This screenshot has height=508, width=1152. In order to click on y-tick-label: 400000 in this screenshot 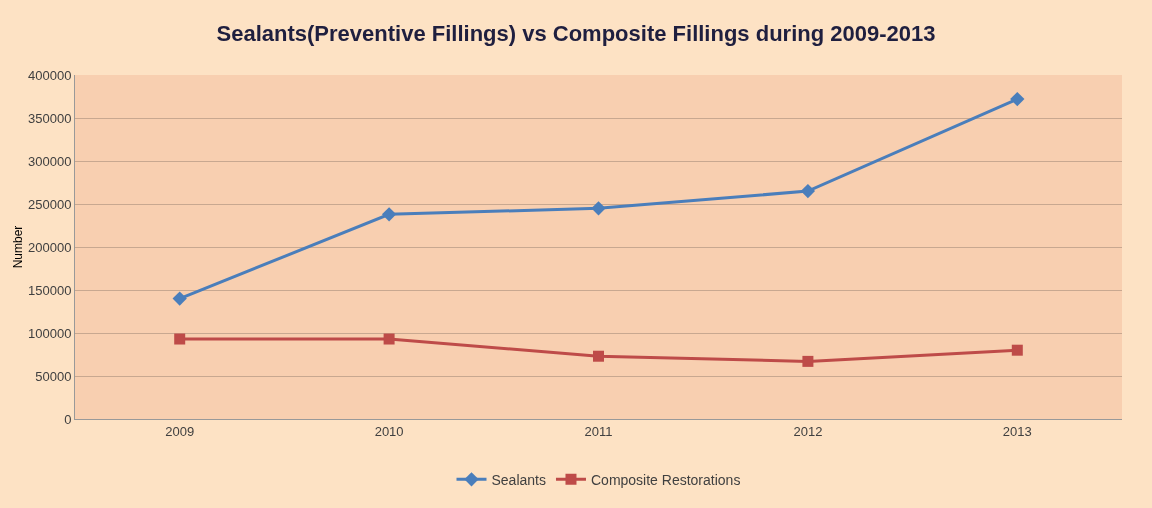, I will do `click(50, 75)`.